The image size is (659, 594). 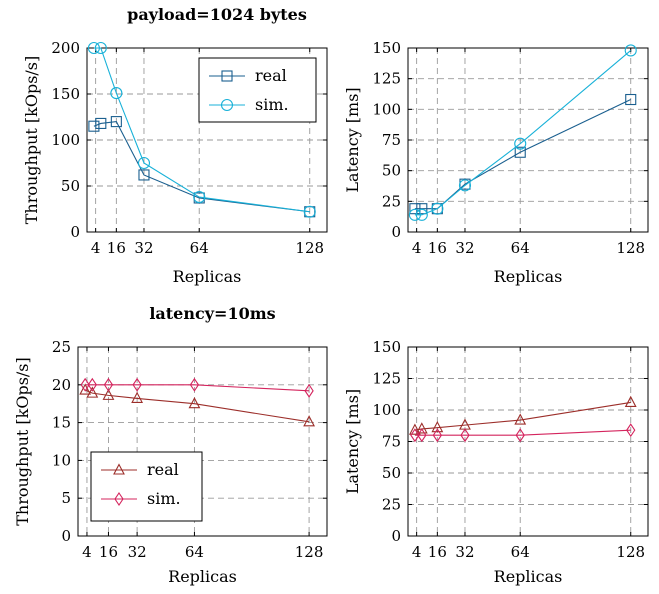 I want to click on y-tick-label: 5, so click(x=66, y=498).